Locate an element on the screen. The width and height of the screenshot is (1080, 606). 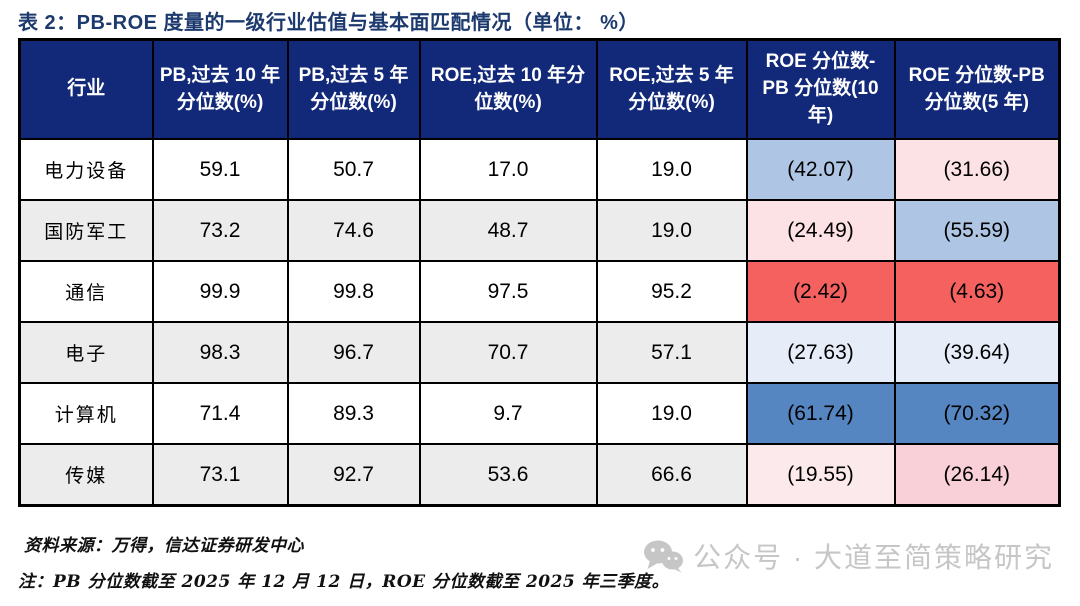
col-header-industry: 行业 is located at coordinates (86, 89).